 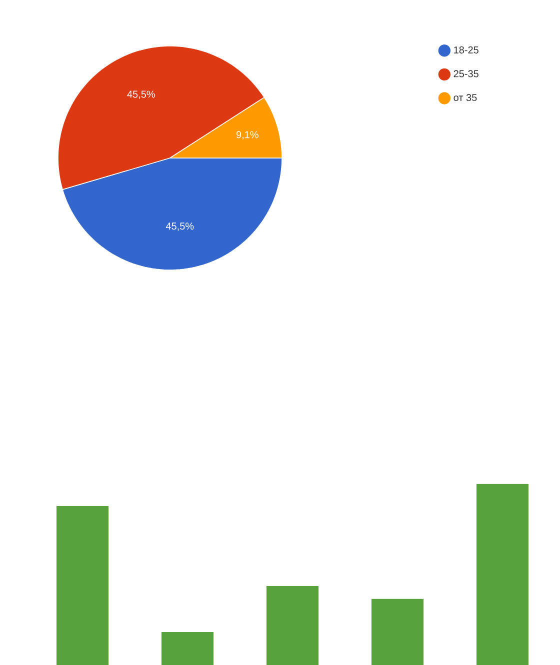 What do you see at coordinates (465, 98) in the screenshot?
I see `legend-label: от 35` at bounding box center [465, 98].